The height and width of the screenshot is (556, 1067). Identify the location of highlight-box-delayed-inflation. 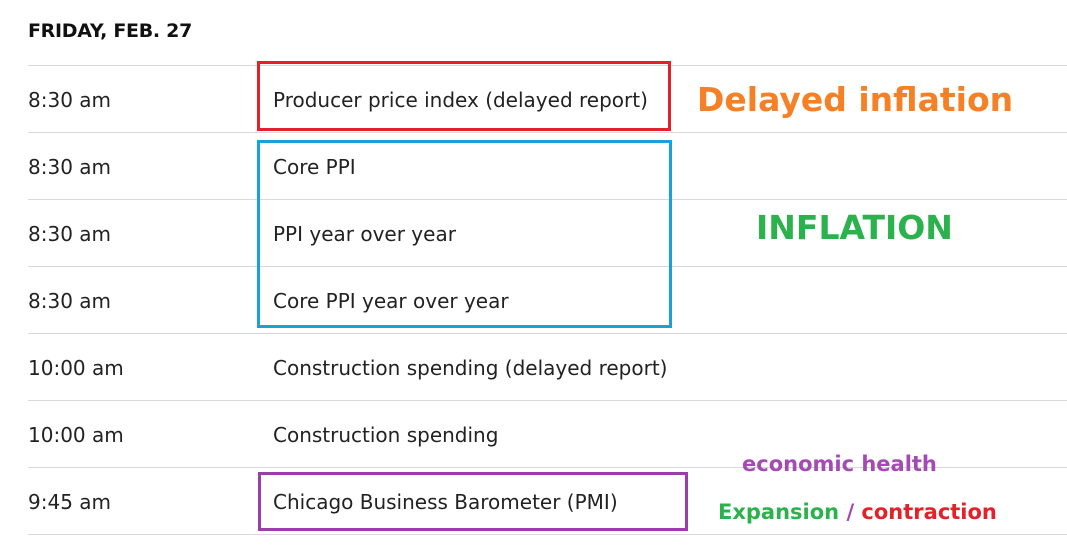
(464, 96).